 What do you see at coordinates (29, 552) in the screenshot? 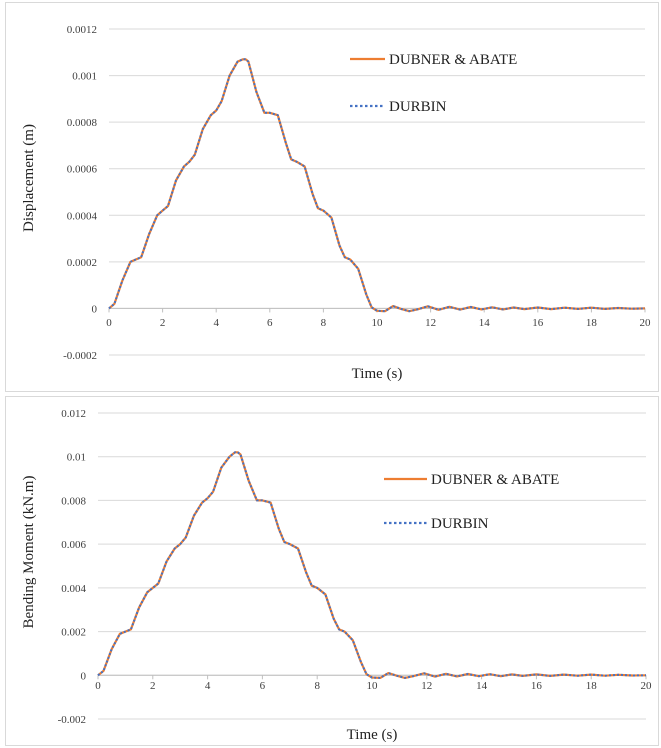
I see `y-axis-title: Bending Moment (kN.m)` at bounding box center [29, 552].